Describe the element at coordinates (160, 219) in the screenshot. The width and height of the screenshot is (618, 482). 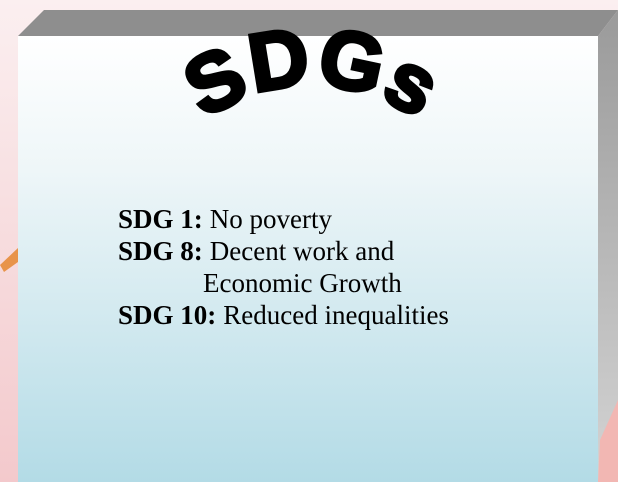
I see `item-label: SDG 1:` at that location.